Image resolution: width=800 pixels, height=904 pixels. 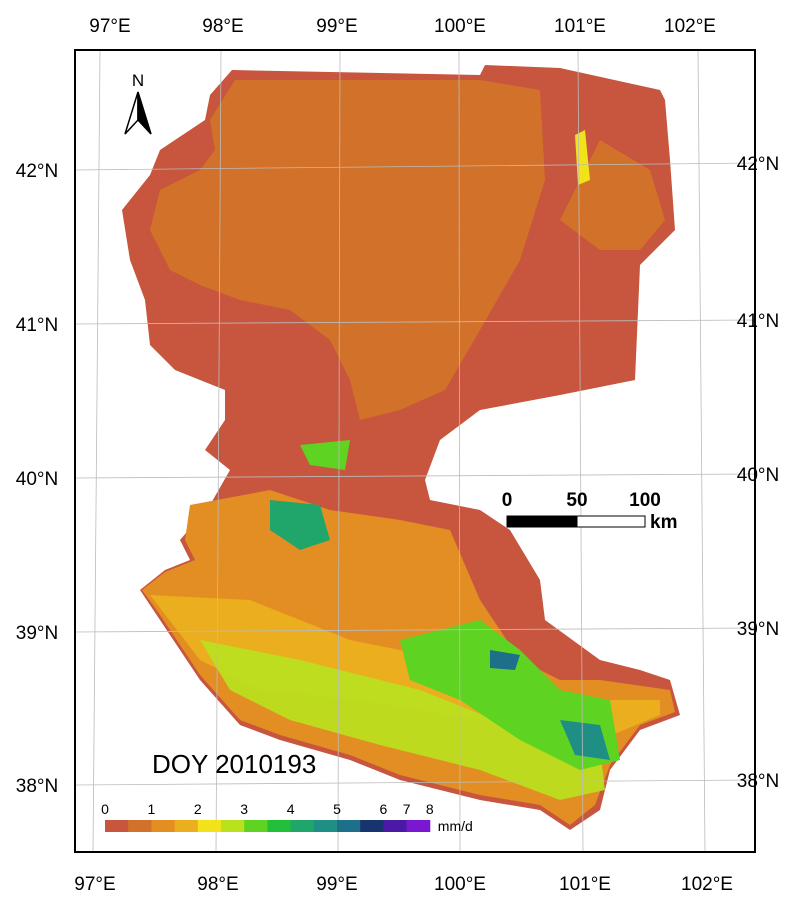 What do you see at coordinates (337, 809) in the screenshot?
I see `legend-tick: 5` at bounding box center [337, 809].